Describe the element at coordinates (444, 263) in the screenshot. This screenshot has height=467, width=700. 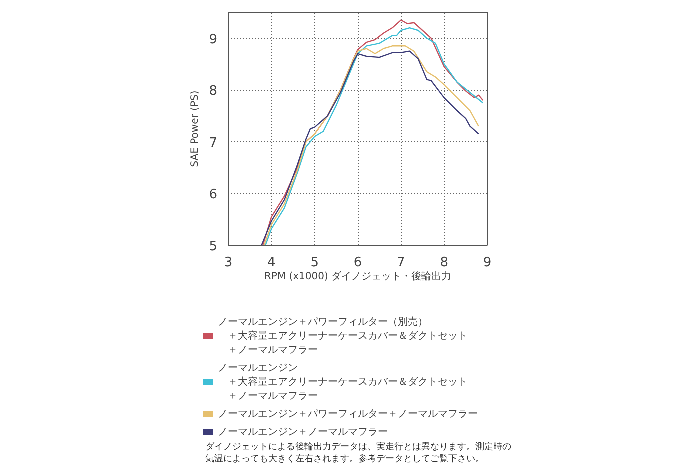
I see `x-tick-label: 8` at that location.